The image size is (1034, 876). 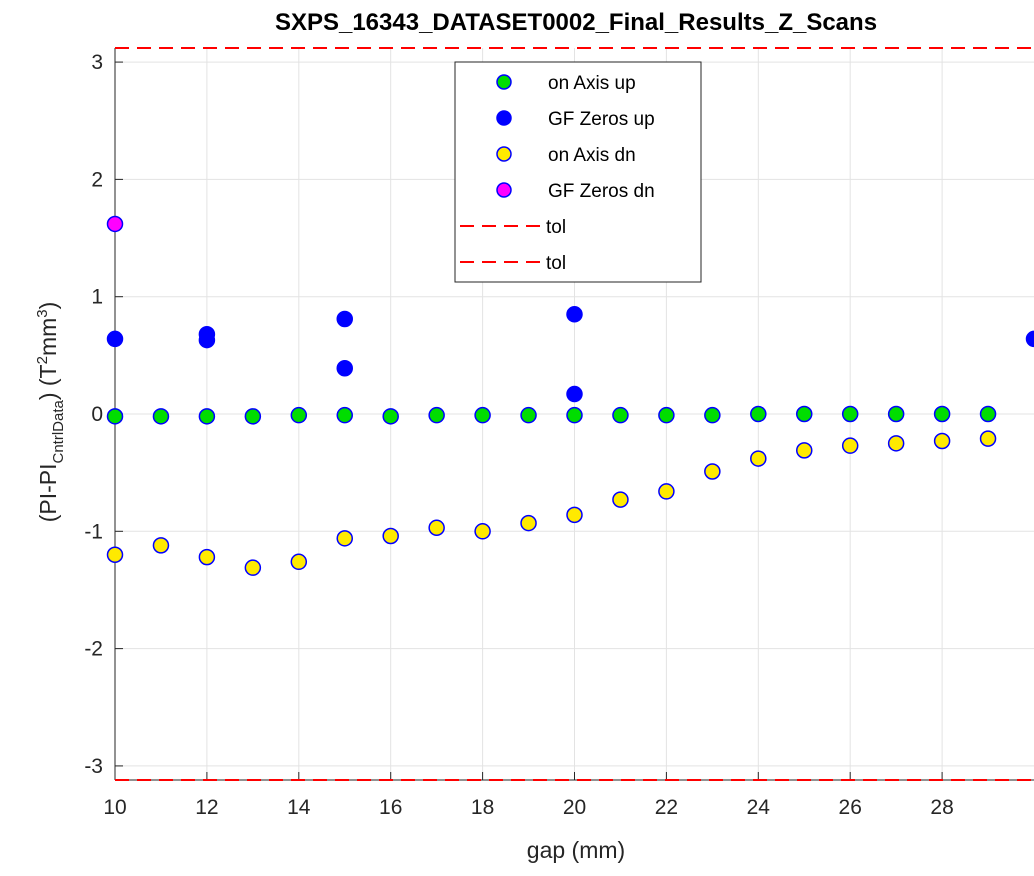 I want to click on y-axis-label-suffix: ), so click(x=48, y=306).